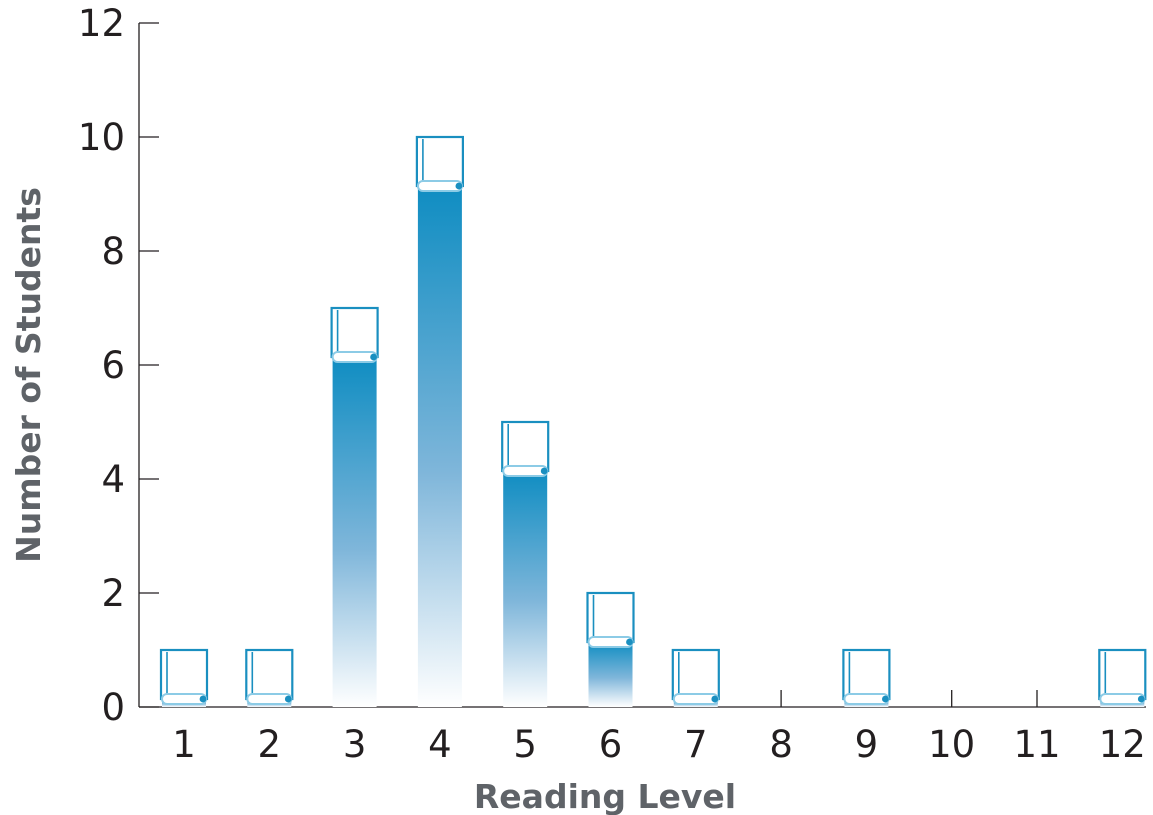  I want to click on y-axis-title: Number of Students, so click(28, 375).